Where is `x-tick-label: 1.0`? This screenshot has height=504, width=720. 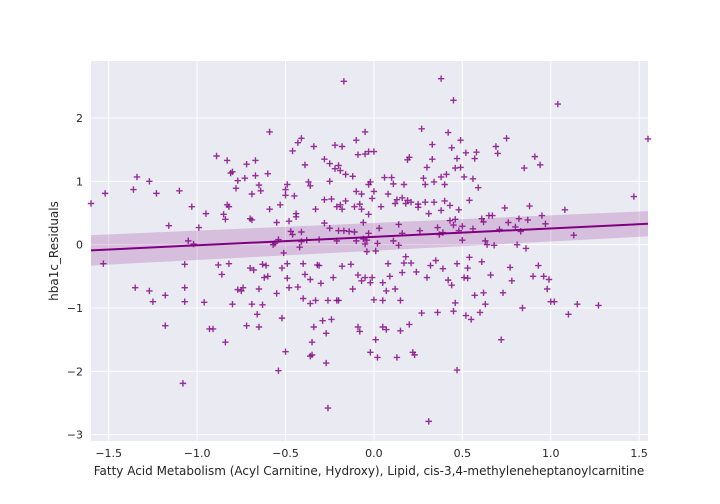
x-tick-label: 1.0 is located at coordinates (551, 453).